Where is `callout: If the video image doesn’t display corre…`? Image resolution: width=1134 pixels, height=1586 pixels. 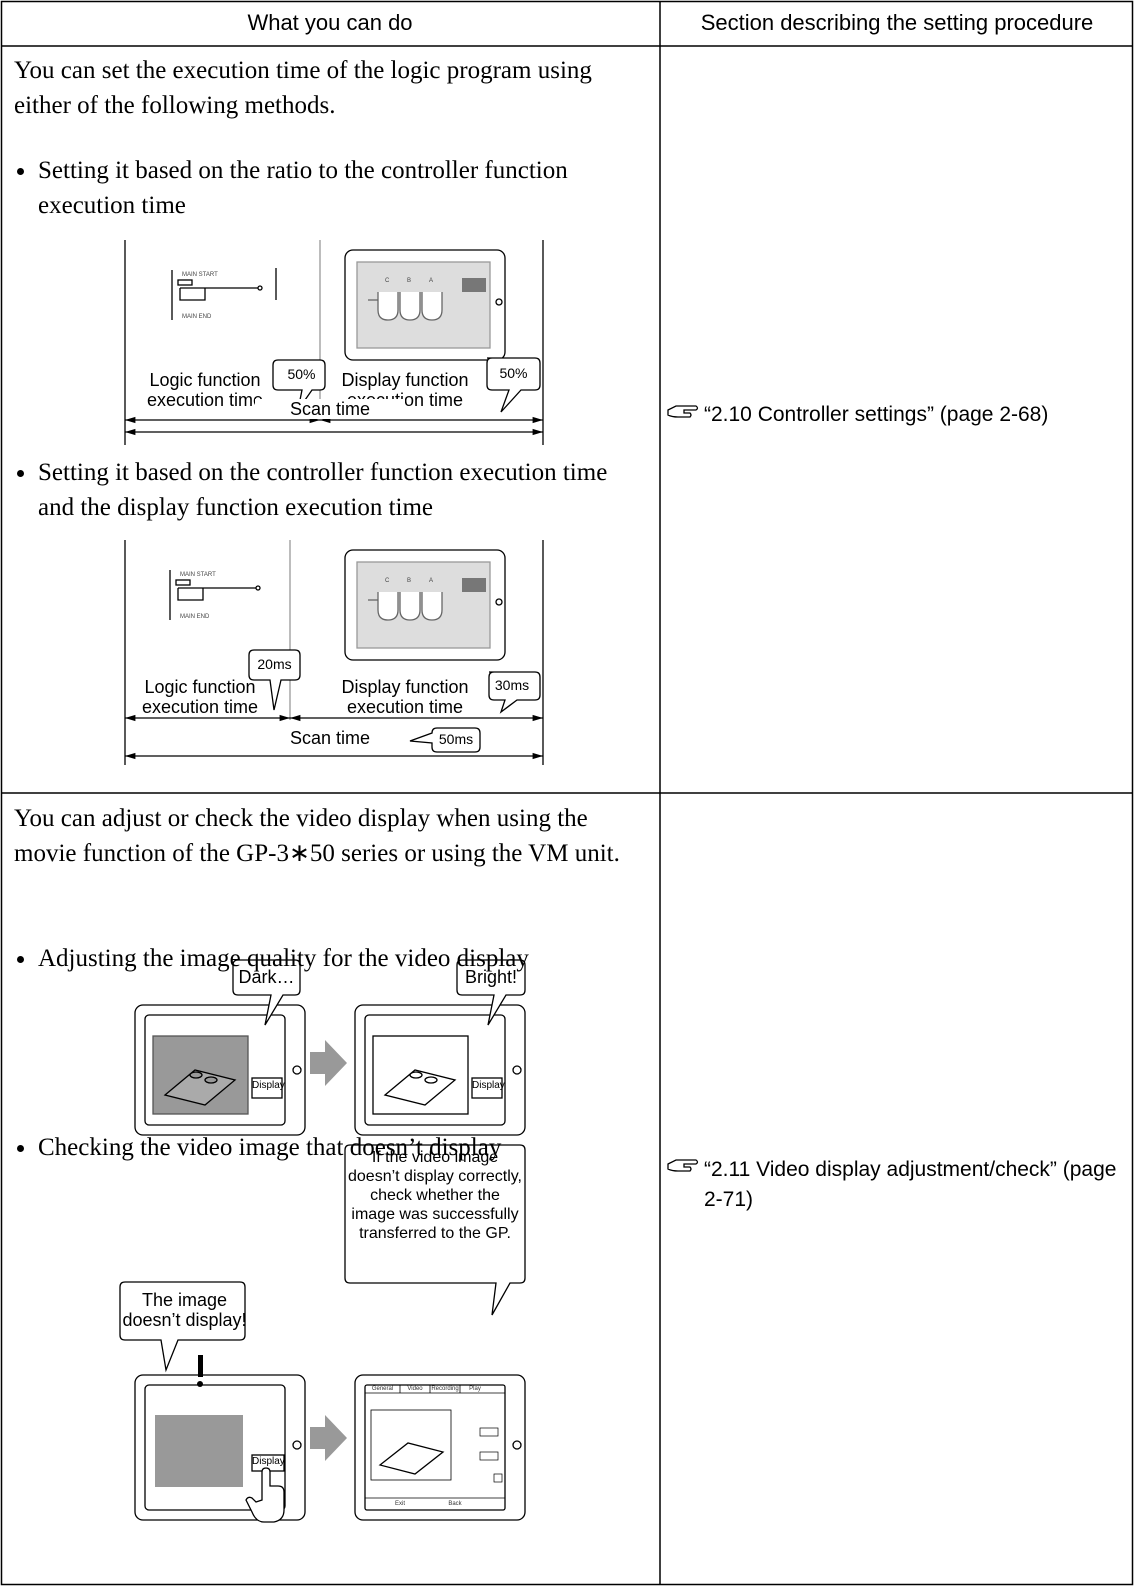 callout: If the video image doesn’t display corre… is located at coordinates (435, 1195).